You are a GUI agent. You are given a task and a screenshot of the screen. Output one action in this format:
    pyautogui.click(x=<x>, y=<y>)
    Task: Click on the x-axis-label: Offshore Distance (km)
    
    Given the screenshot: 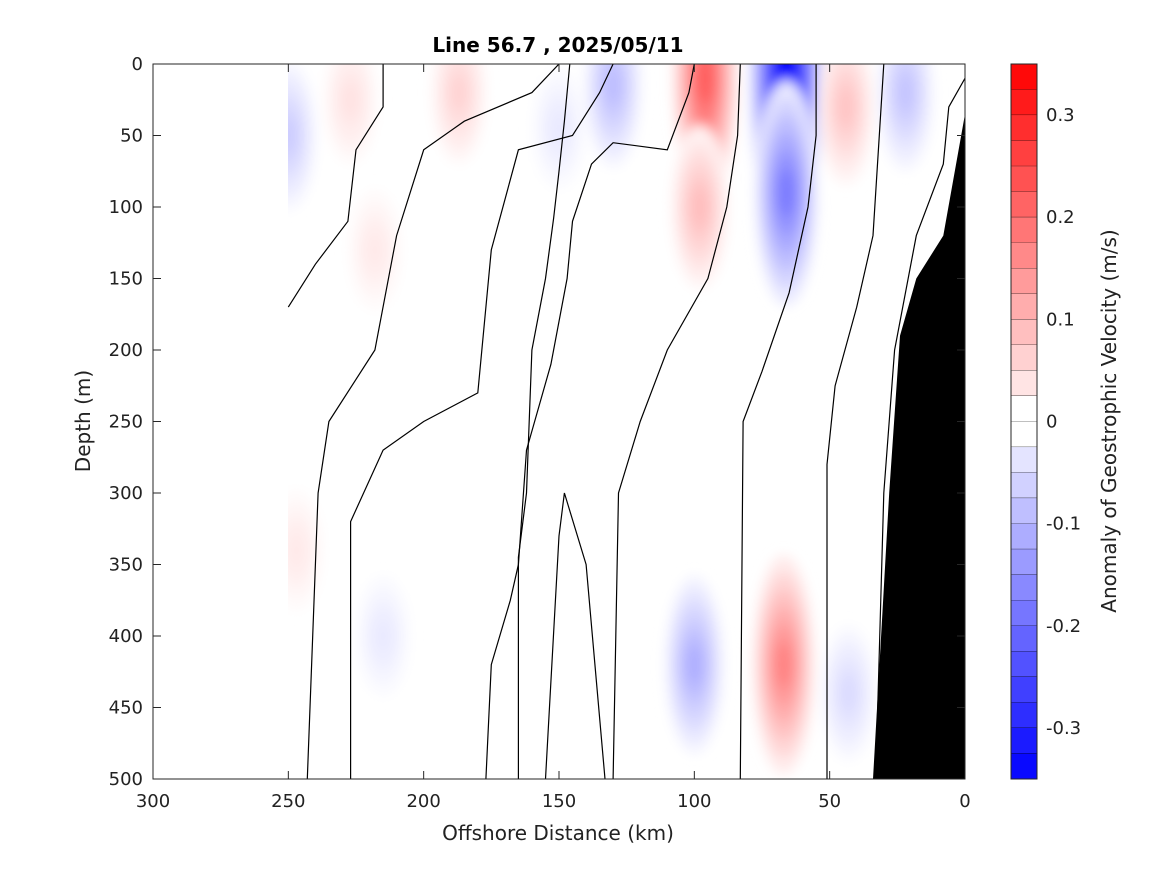 What is the action you would take?
    pyautogui.click(x=558, y=833)
    